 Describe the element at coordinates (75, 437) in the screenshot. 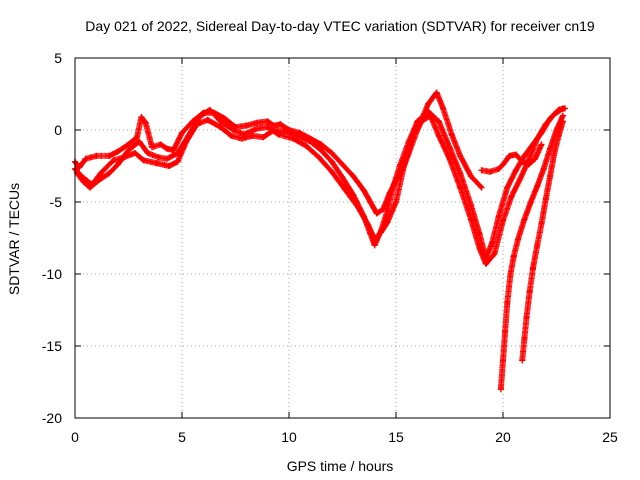

I see `x-tick-label: 0` at that location.